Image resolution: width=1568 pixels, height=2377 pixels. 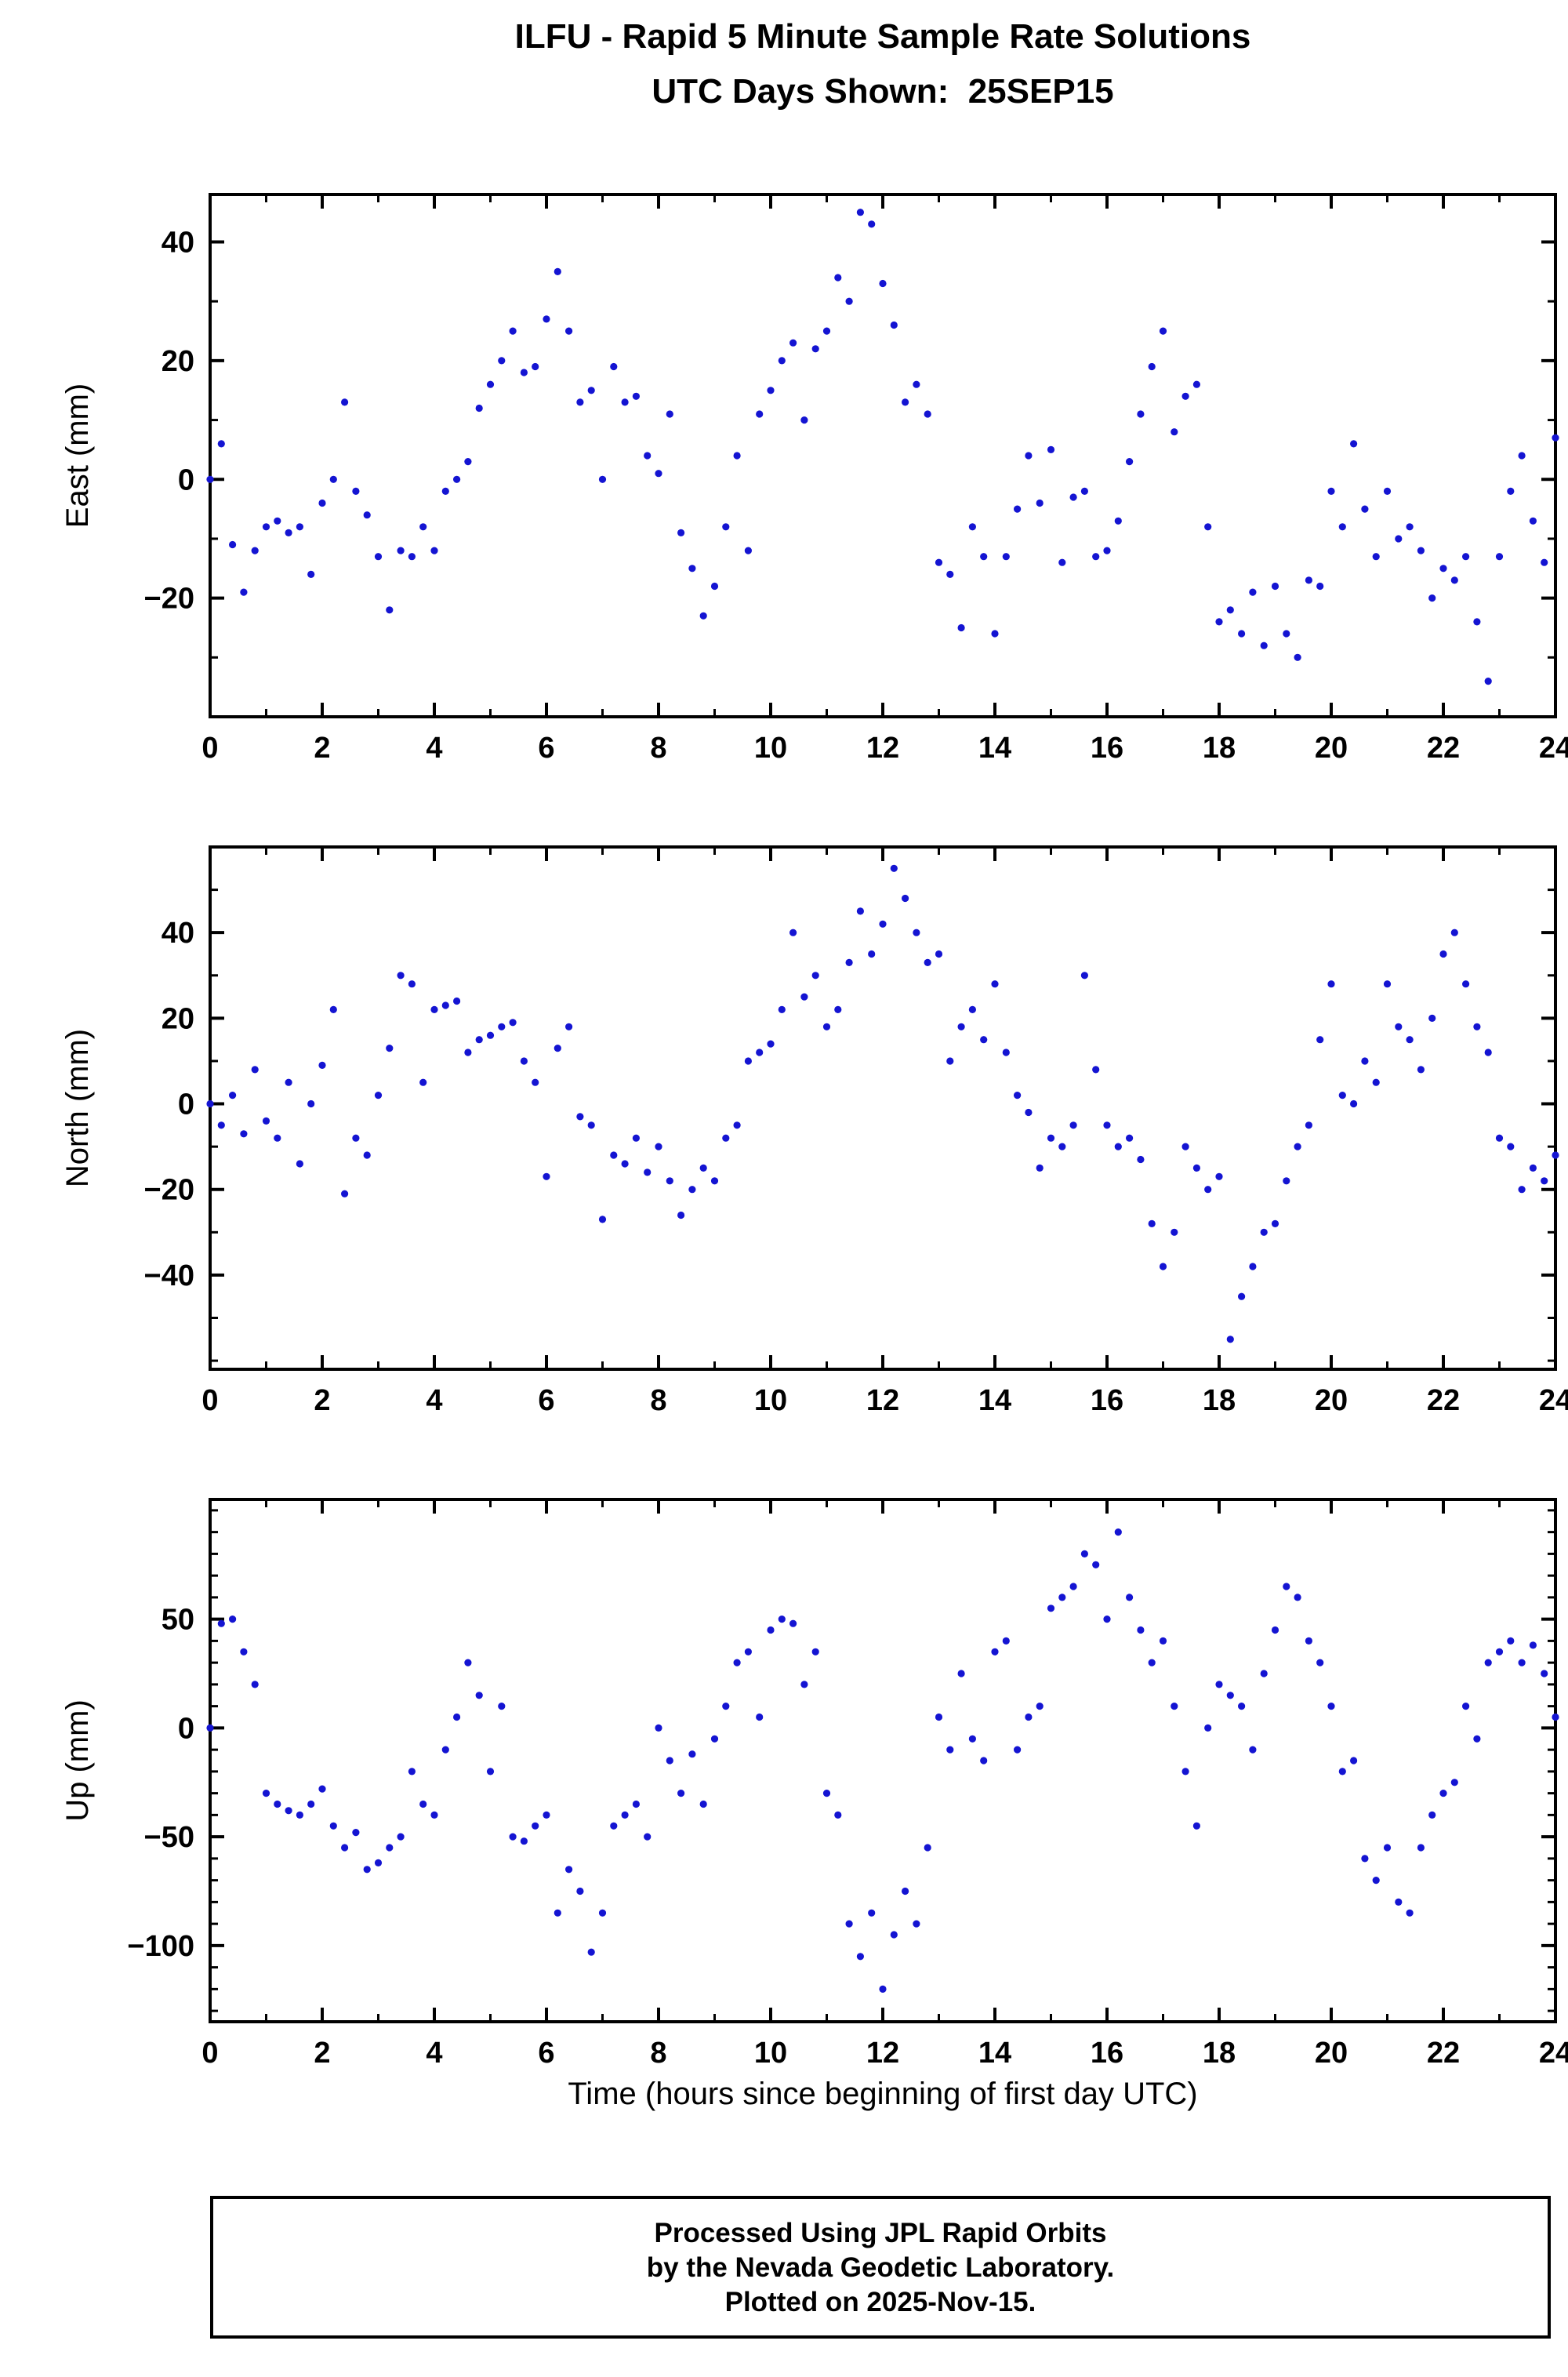 What do you see at coordinates (77, 1761) in the screenshot?
I see `svg-text: Up (mm)` at bounding box center [77, 1761].